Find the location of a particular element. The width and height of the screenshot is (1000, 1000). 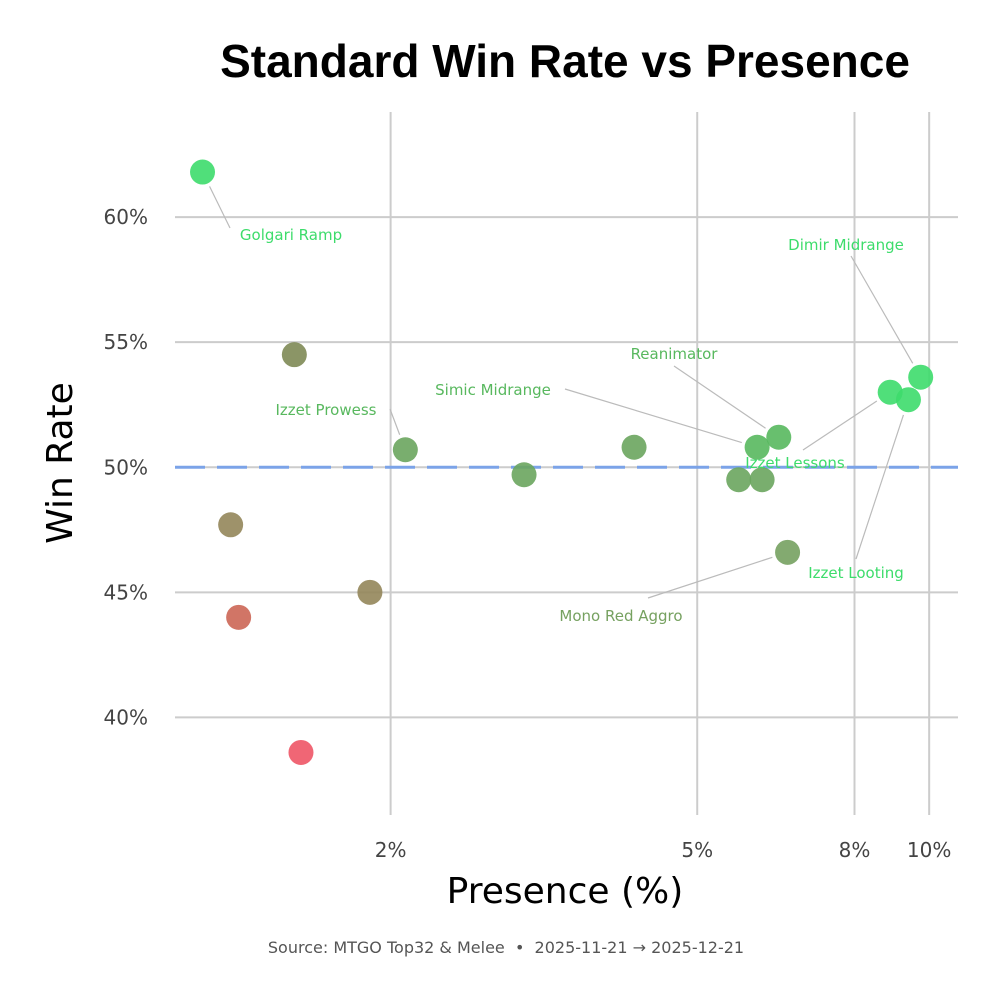

point-annotation: Reanimator is located at coordinates (675, 354).